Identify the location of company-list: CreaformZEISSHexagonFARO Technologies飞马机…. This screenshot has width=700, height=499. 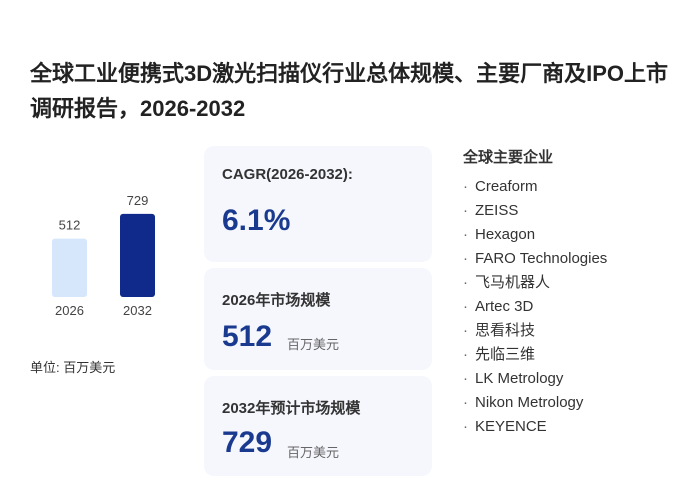
(535, 307).